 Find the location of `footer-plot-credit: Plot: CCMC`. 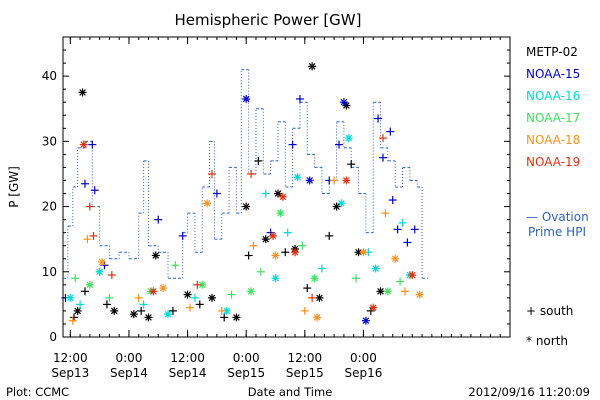

footer-plot-credit: Plot: CCMC is located at coordinates (37, 392).